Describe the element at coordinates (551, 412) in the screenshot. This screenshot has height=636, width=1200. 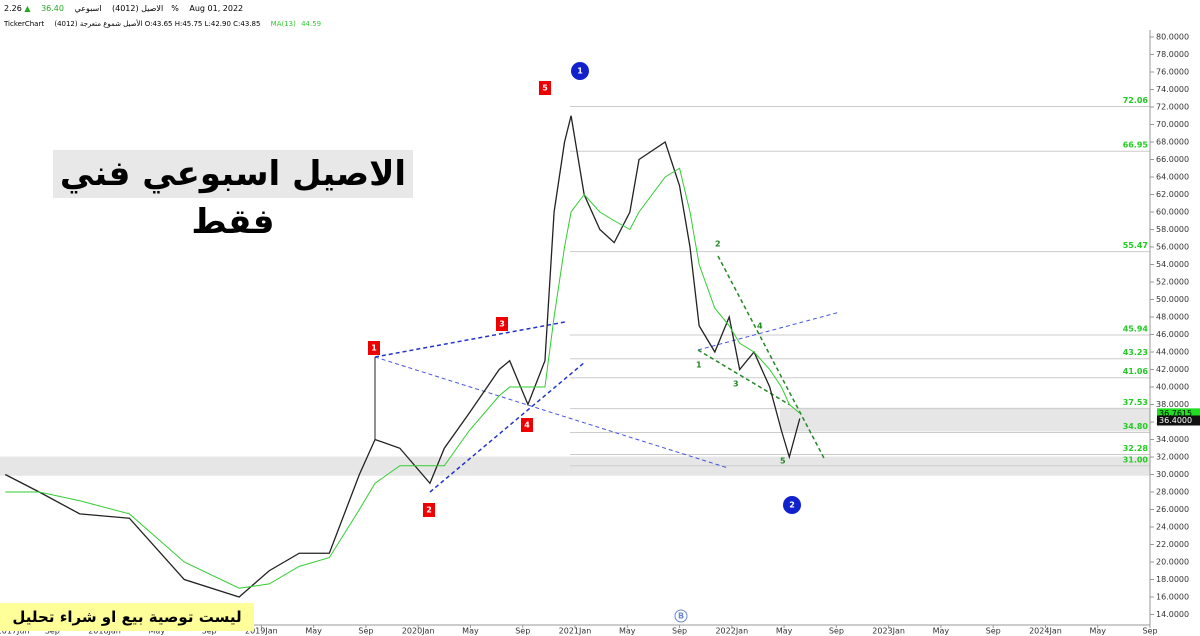
I see `trend-line` at that location.